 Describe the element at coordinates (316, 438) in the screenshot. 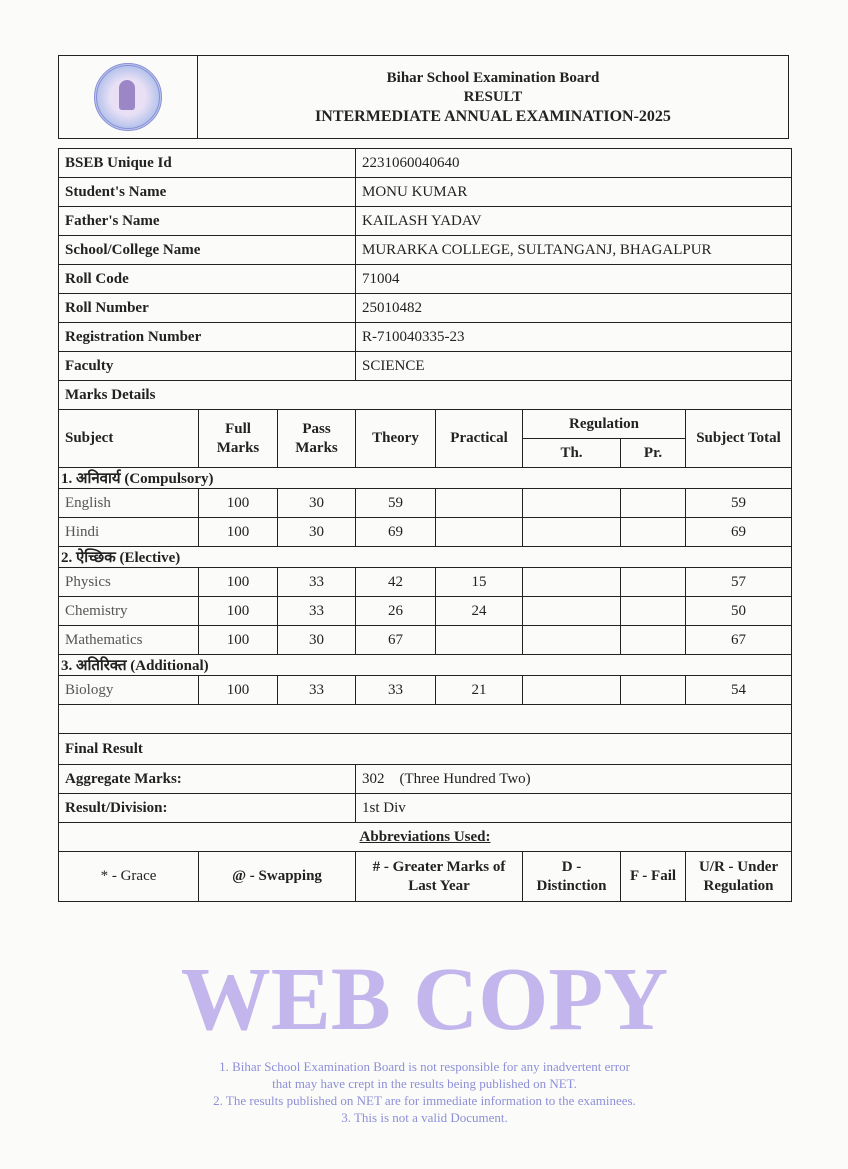

I see `col-pass-marks: Pass Marks` at that location.